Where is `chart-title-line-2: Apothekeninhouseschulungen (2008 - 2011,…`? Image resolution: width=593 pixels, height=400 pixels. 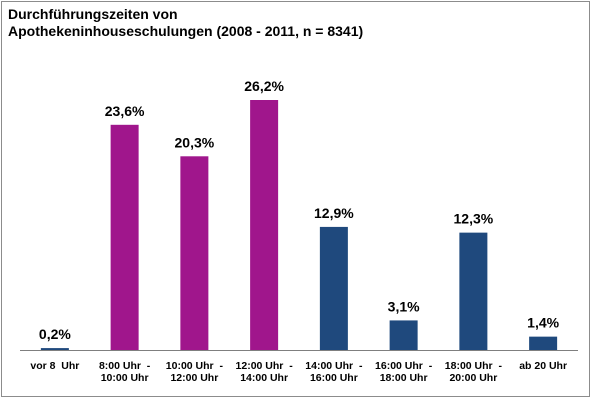 chart-title-line-2: Apothekeninhouseschulungen (2008 - 2011,… is located at coordinates (186, 31).